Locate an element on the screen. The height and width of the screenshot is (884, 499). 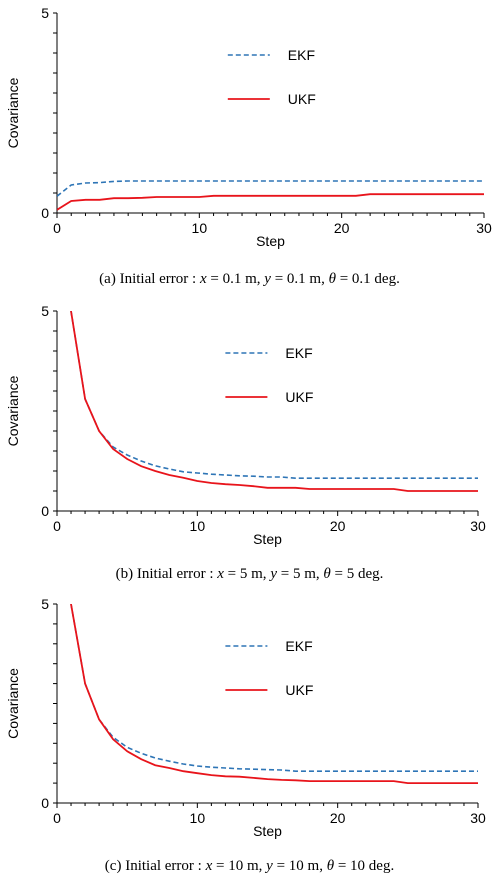
caption-prefix: (c) Initial error : is located at coordinates (155, 866).